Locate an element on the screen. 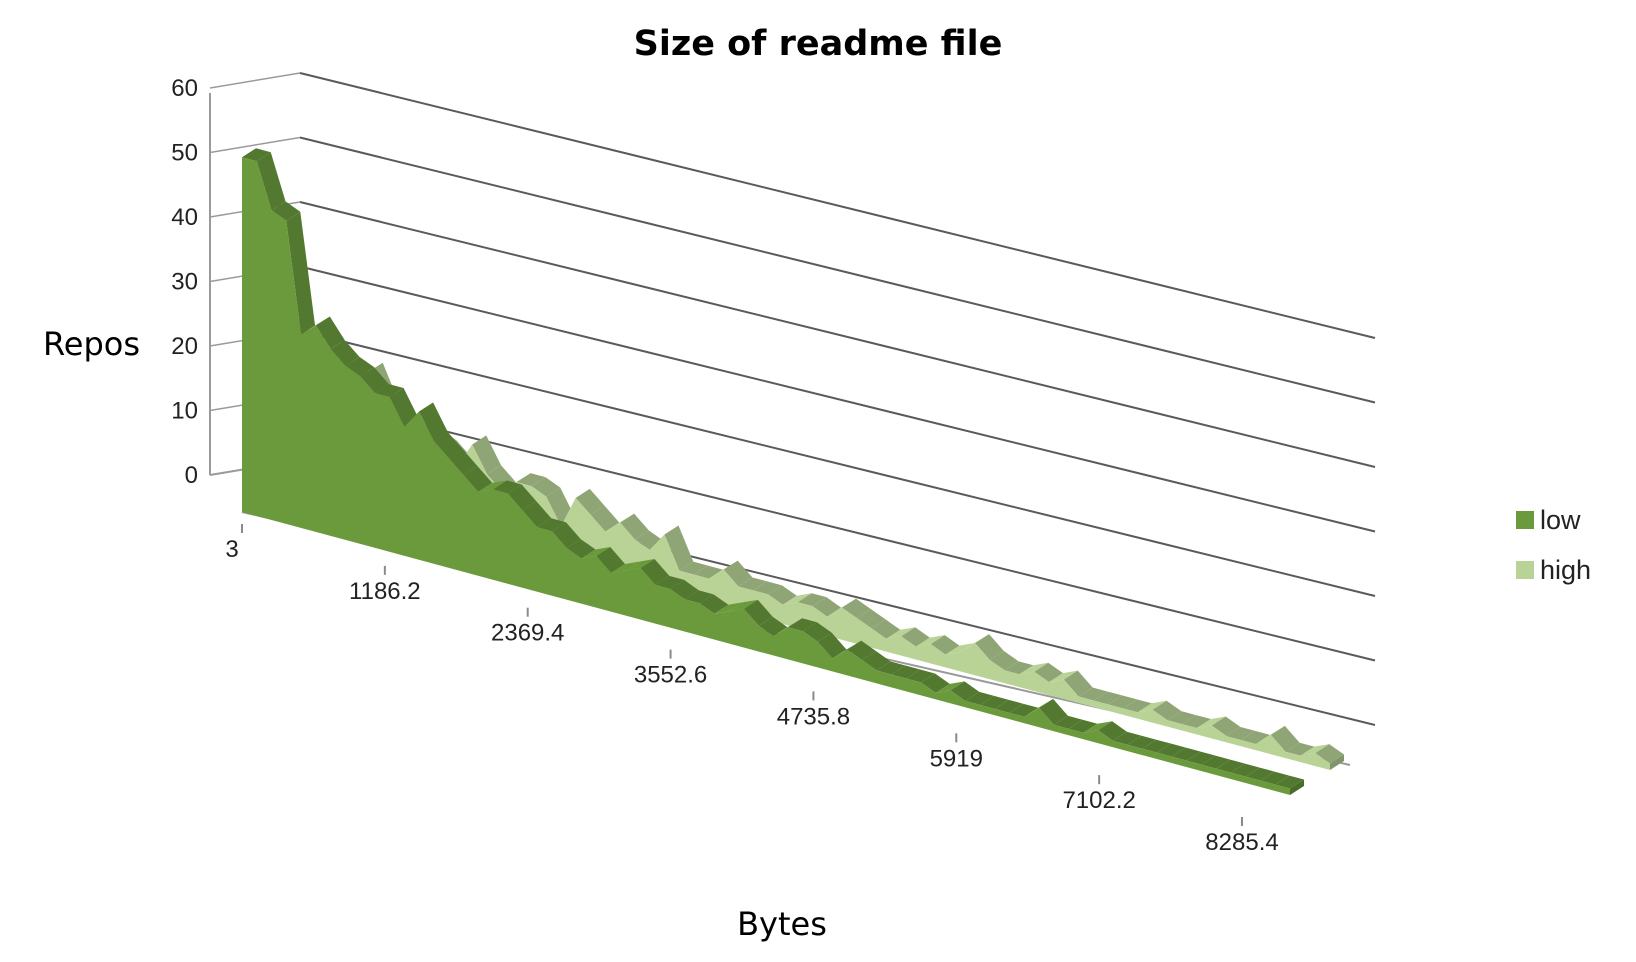  x-tick-label: 3 is located at coordinates (231, 549).